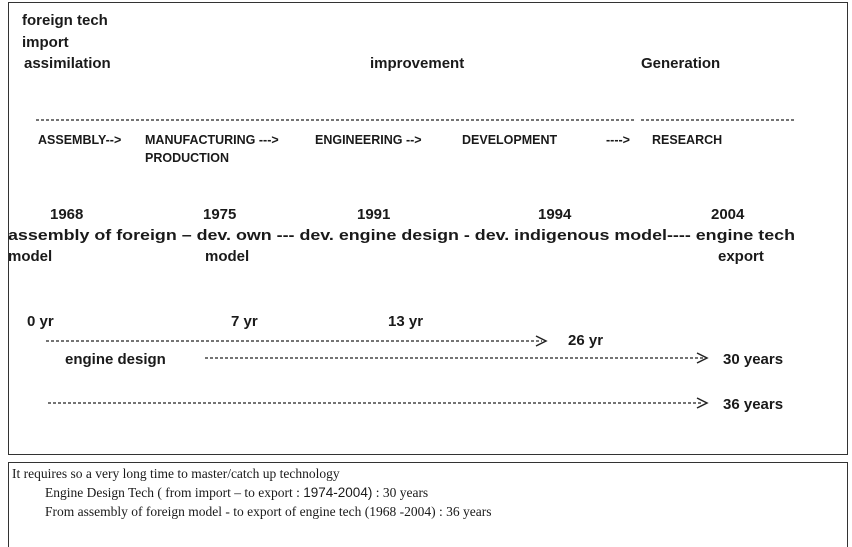 This screenshot has height=547, width=852. What do you see at coordinates (402, 492) in the screenshot?
I see `note-part: : 30 years` at bounding box center [402, 492].